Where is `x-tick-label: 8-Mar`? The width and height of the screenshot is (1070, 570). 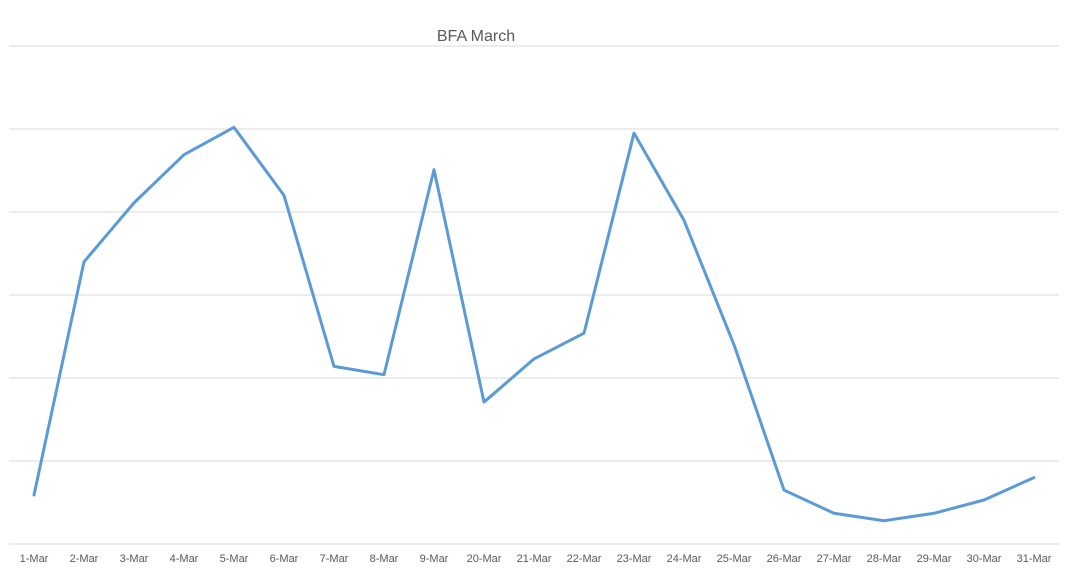 x-tick-label: 8-Mar is located at coordinates (384, 559).